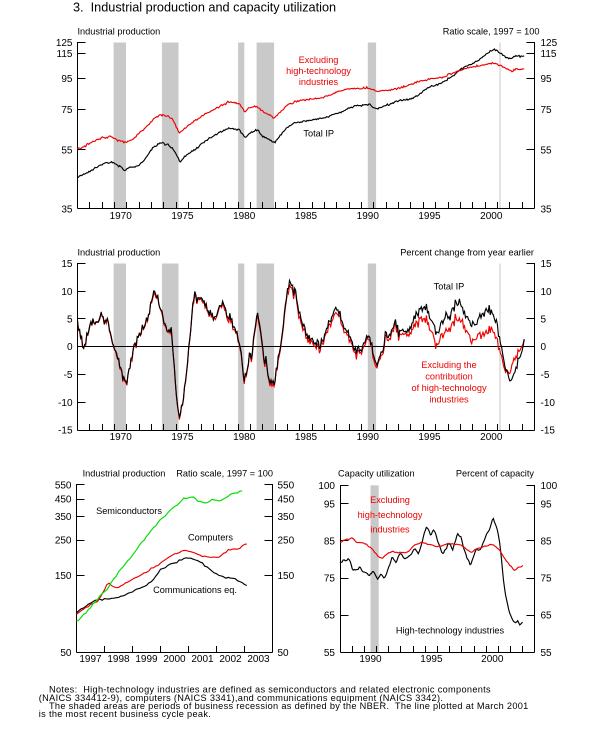  I want to click on svg-text: Ratio scale, 1997 = 100, so click(491, 32).